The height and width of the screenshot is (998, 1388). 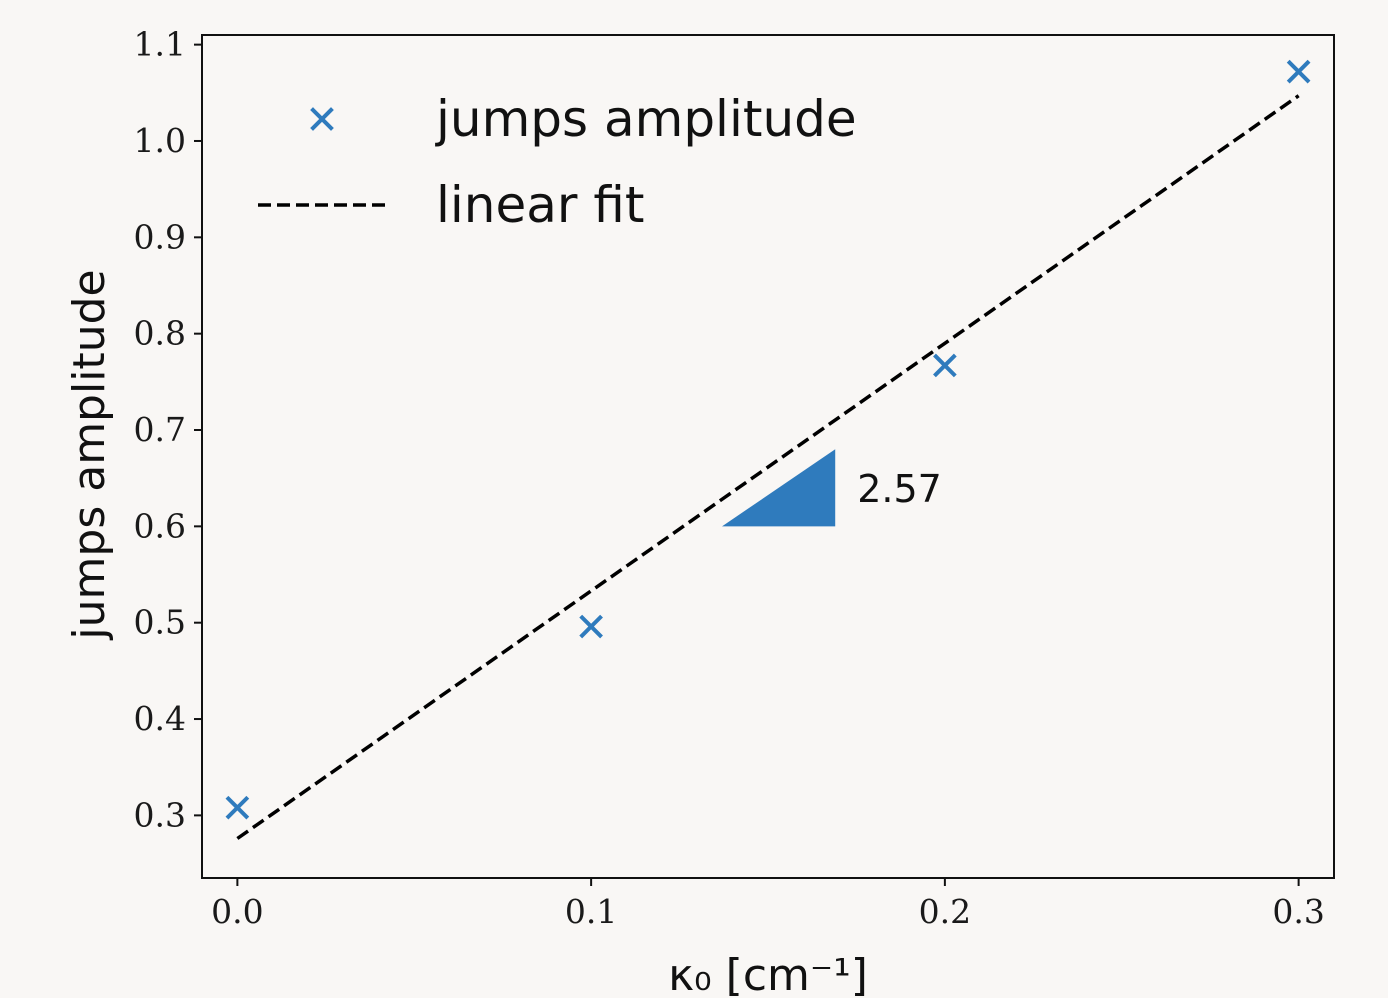 I want to click on slope-label: 2.57, so click(x=899, y=489).